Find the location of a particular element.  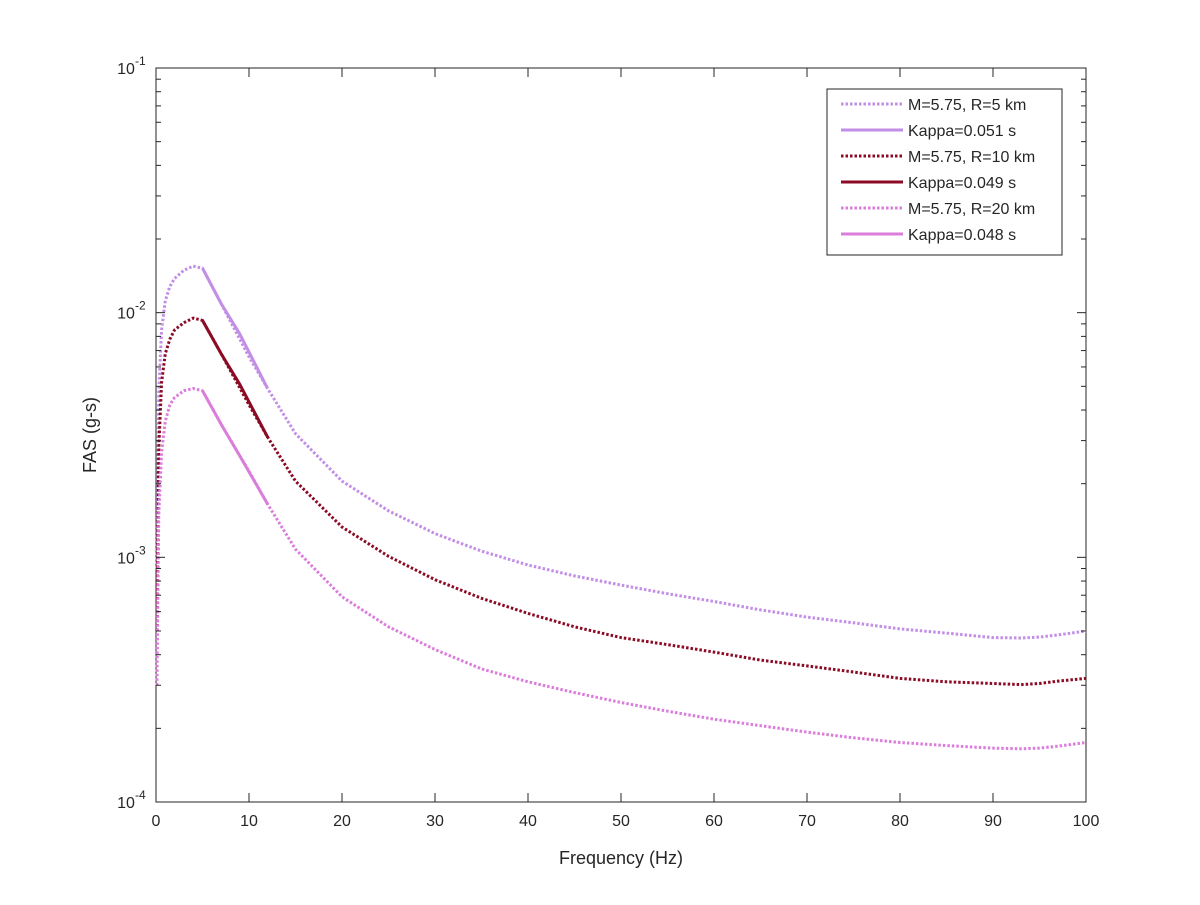

x-tick-label: 30 is located at coordinates (435, 821).